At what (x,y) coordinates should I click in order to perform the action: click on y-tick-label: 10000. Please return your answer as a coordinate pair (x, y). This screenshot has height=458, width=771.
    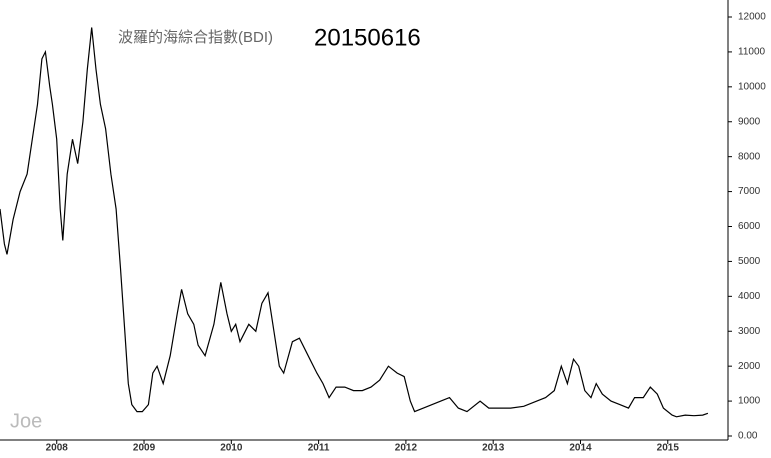
    Looking at the image, I should click on (752, 86).